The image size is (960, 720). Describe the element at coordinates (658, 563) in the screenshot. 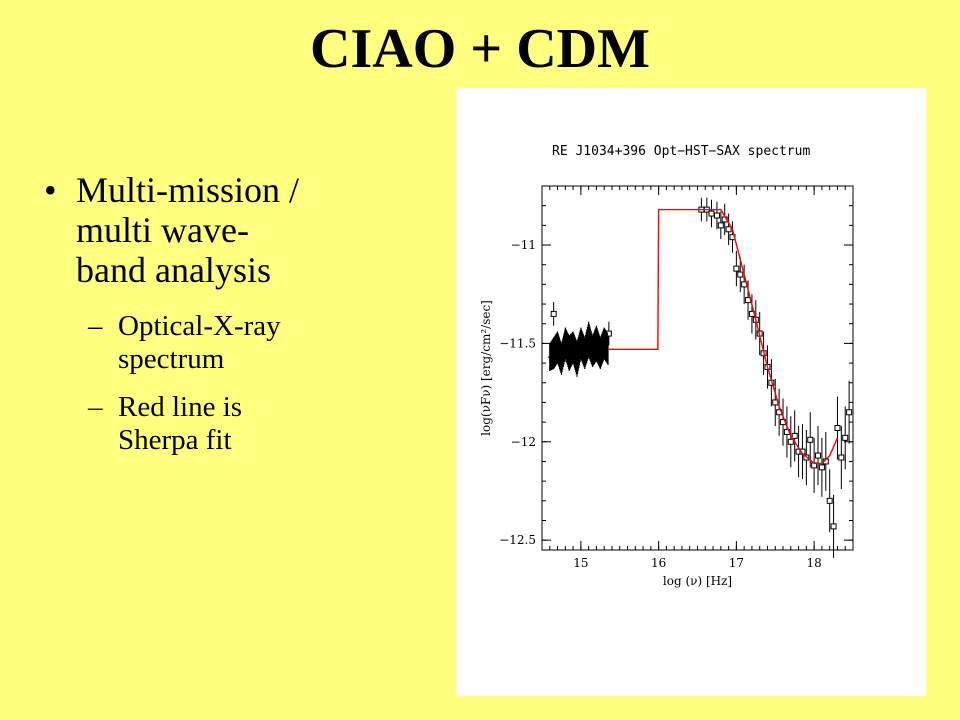

I see `x-tick-label: 16` at that location.